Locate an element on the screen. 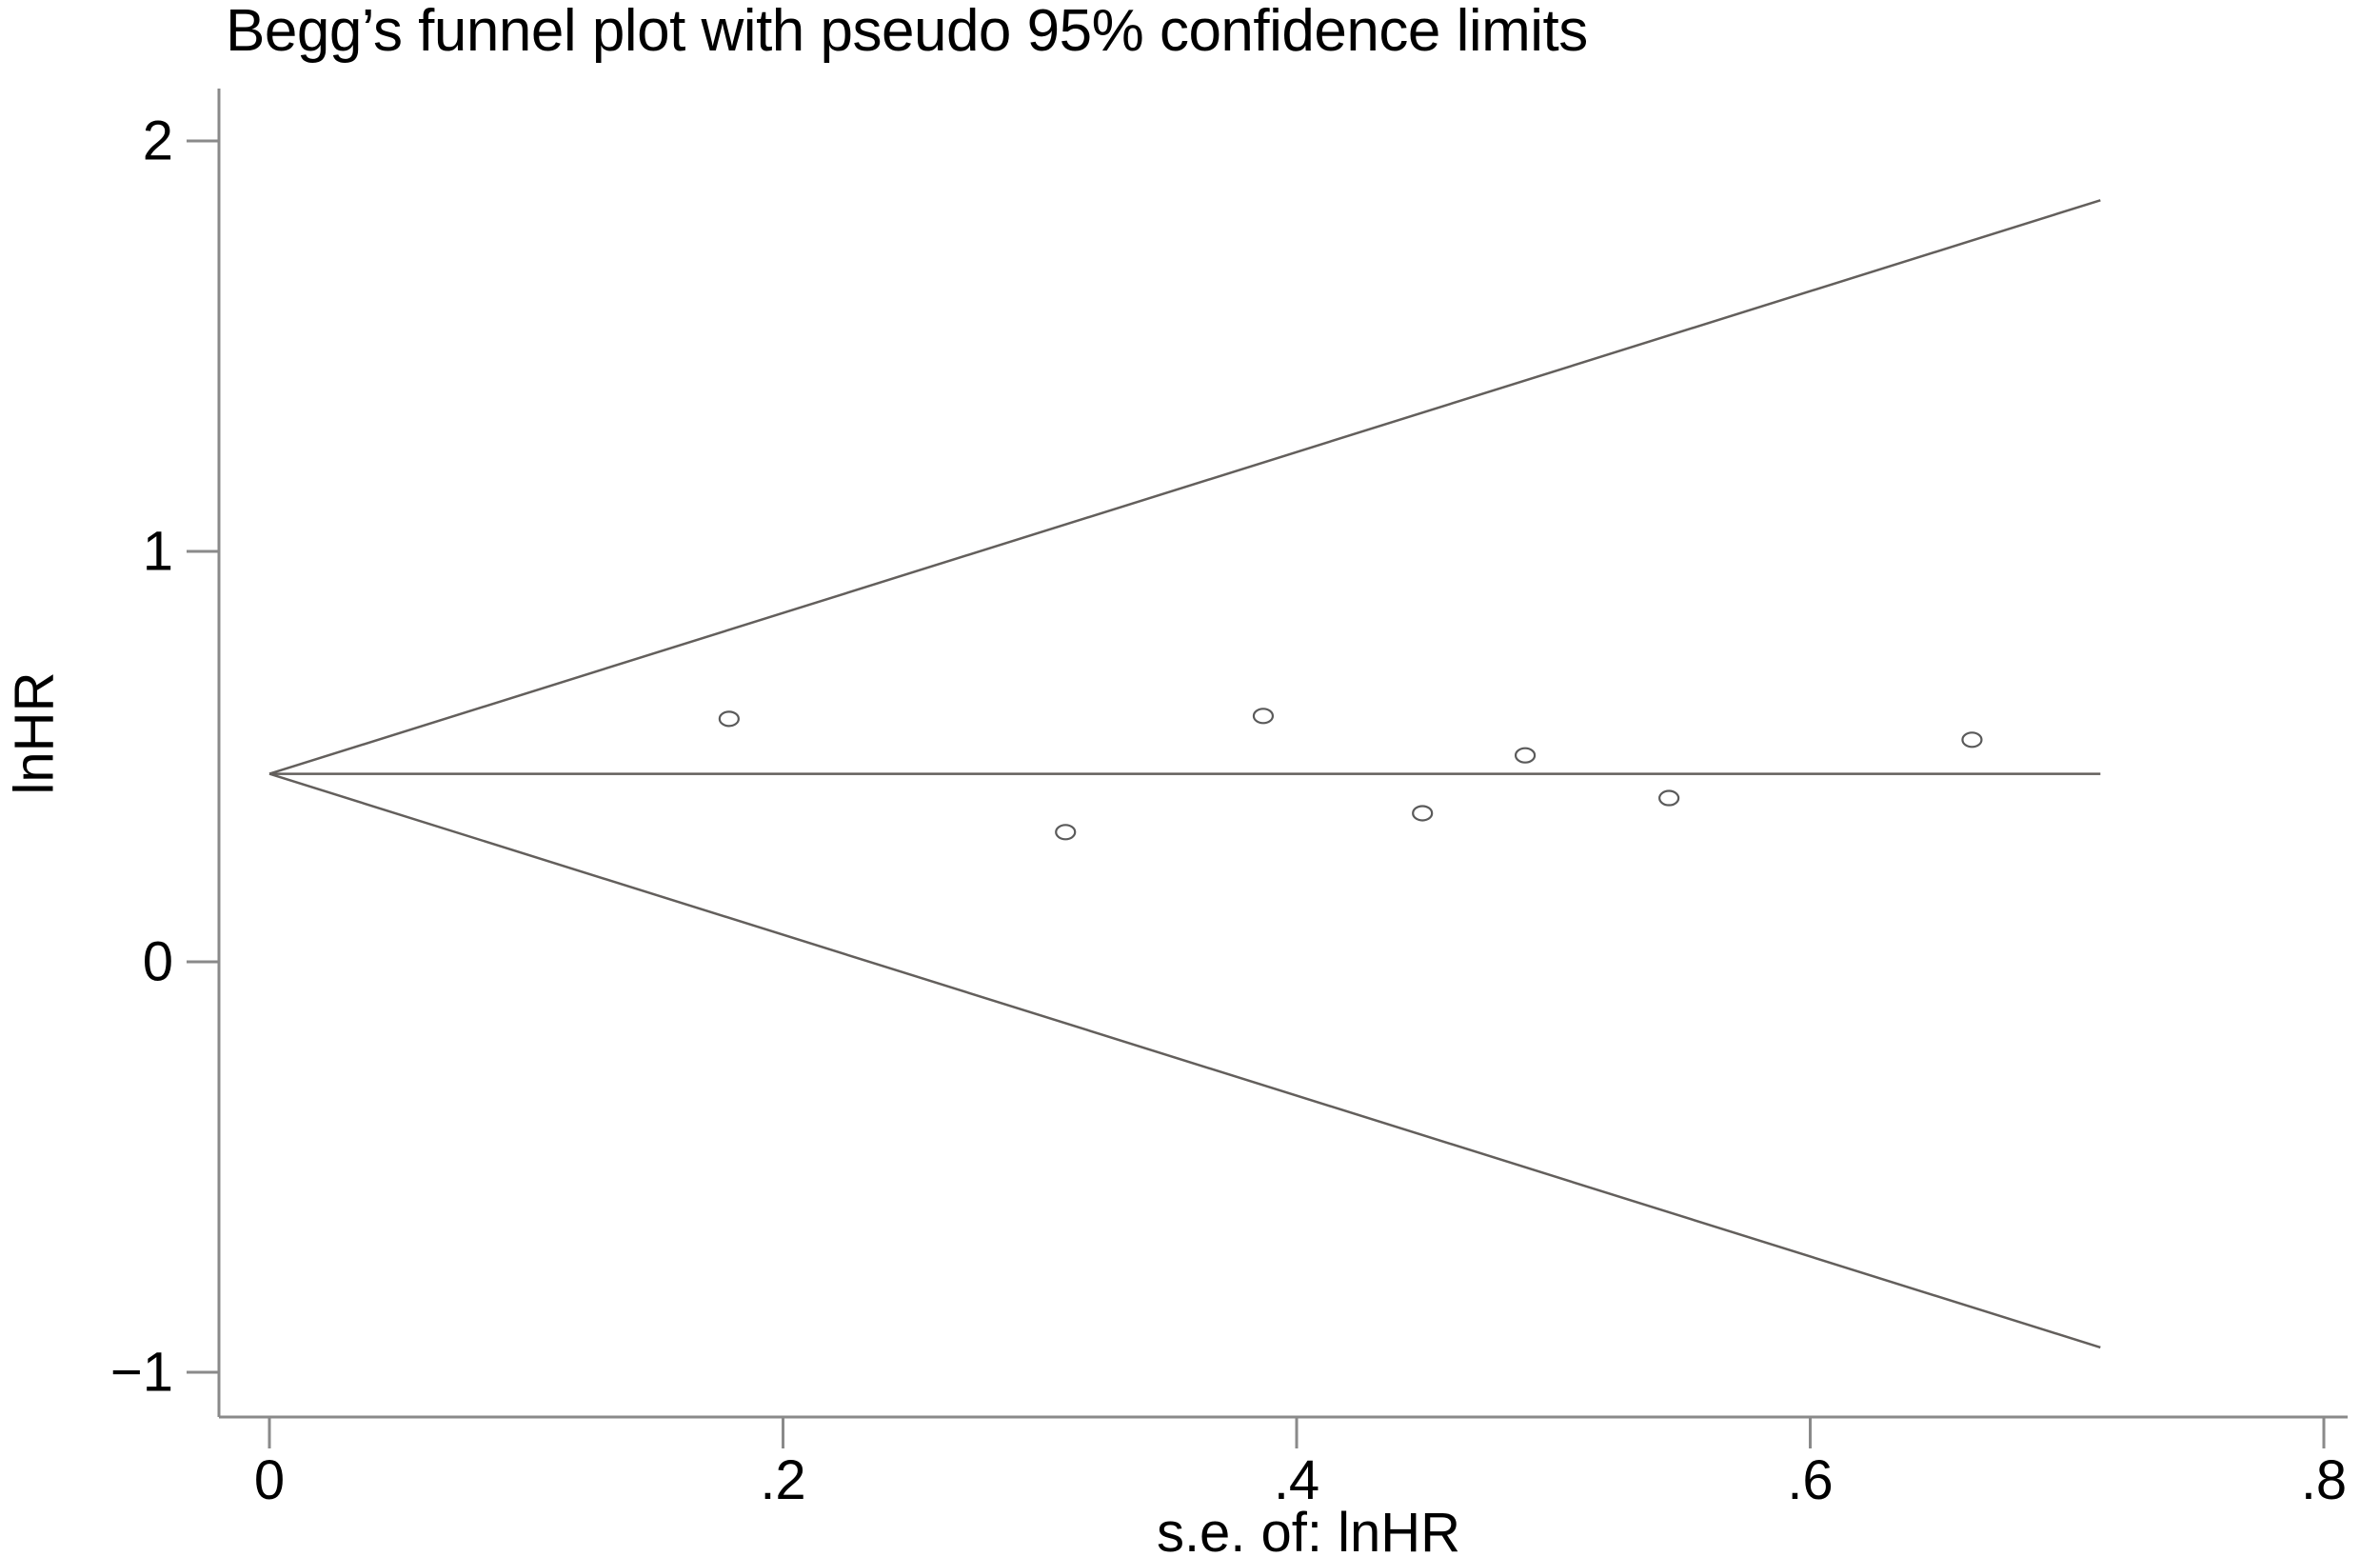 This screenshot has width=2380, height=1557. y-tick-label: 1 is located at coordinates (158, 552).